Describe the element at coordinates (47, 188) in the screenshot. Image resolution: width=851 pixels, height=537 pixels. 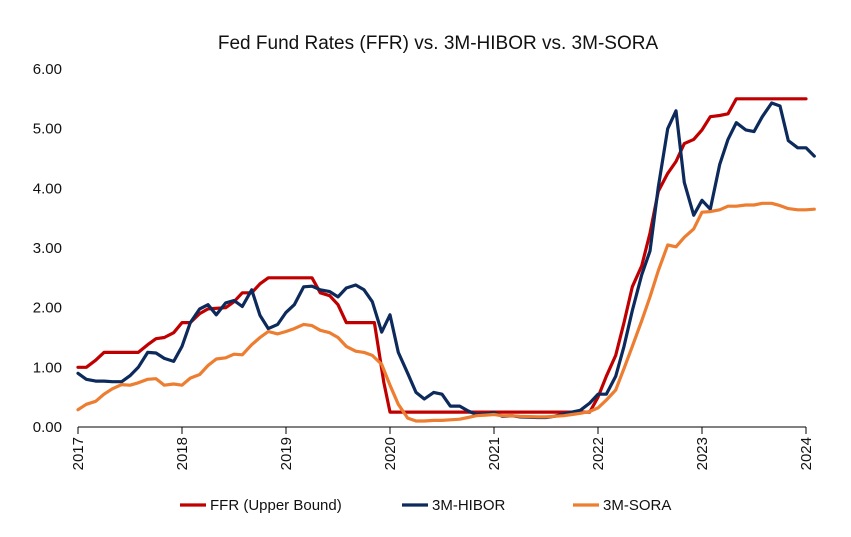
I see `y-tick-label: 4.00` at that location.